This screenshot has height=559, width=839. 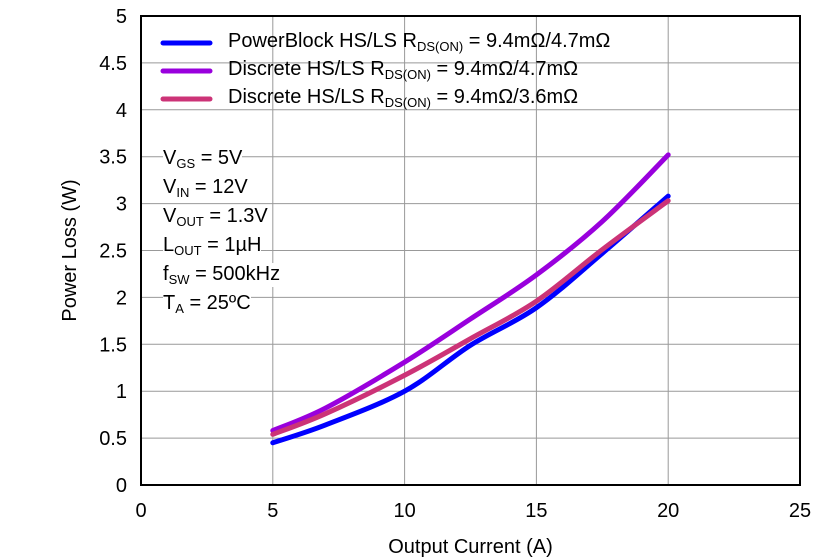 What do you see at coordinates (121, 486) in the screenshot?
I see `y-tick-label: 0` at bounding box center [121, 486].